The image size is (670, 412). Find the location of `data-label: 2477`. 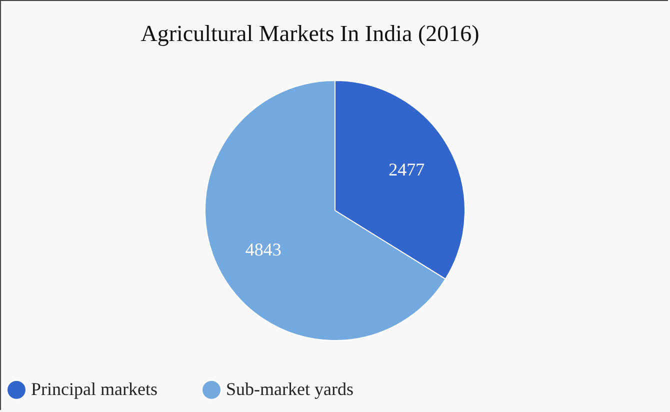

data-label: 2477 is located at coordinates (406, 170).